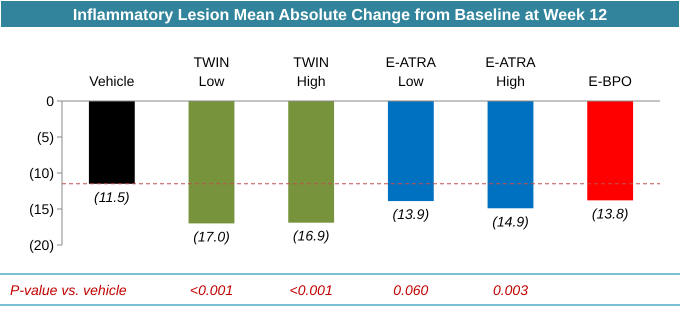  I want to click on x-tick-label: TWIN High, so click(311, 71).